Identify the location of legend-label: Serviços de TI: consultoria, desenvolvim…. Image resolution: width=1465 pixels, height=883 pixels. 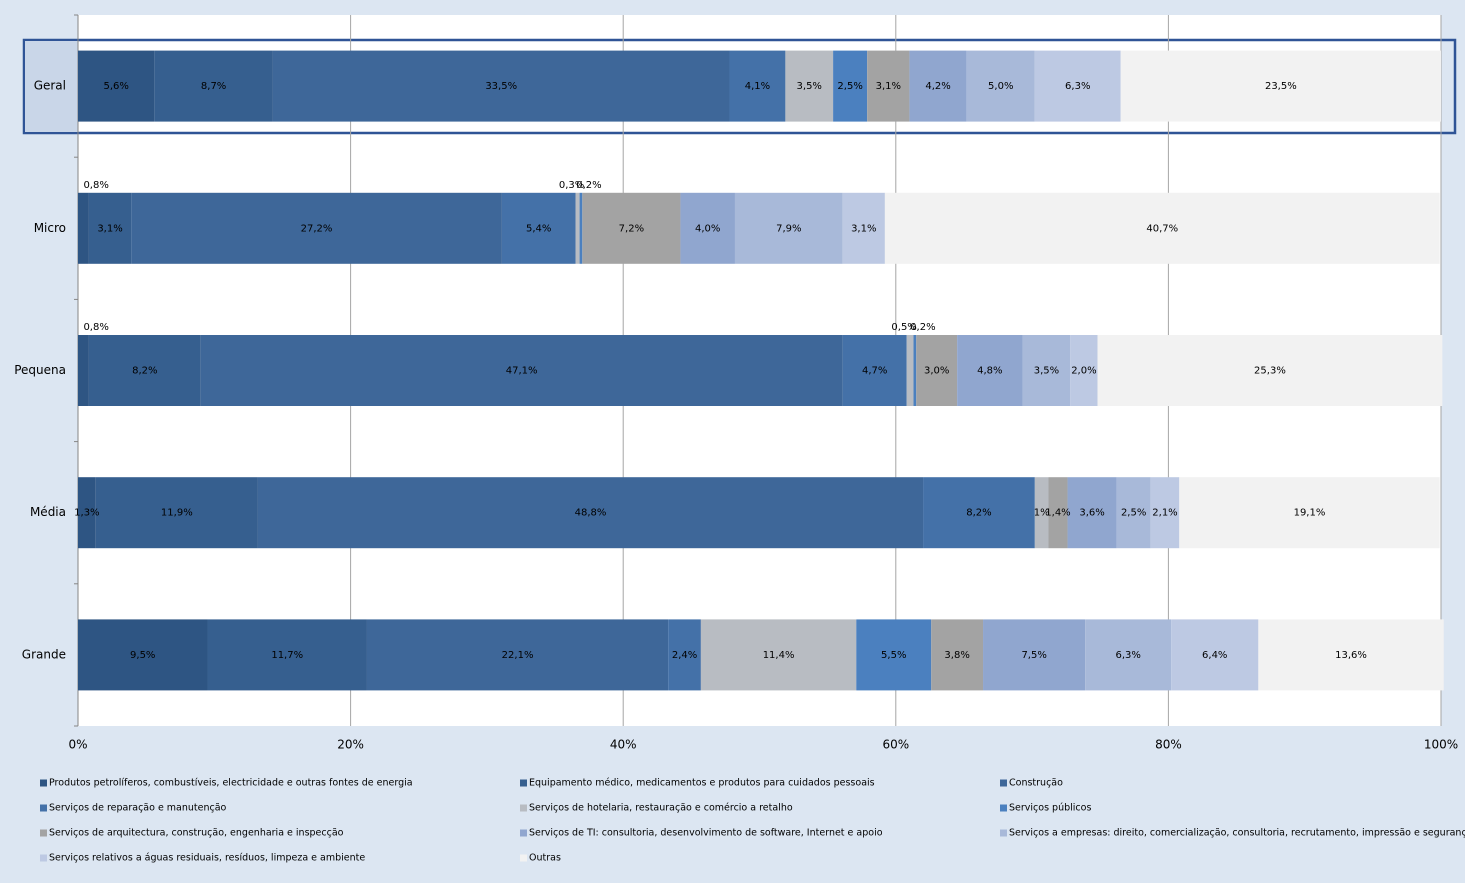
(706, 833).